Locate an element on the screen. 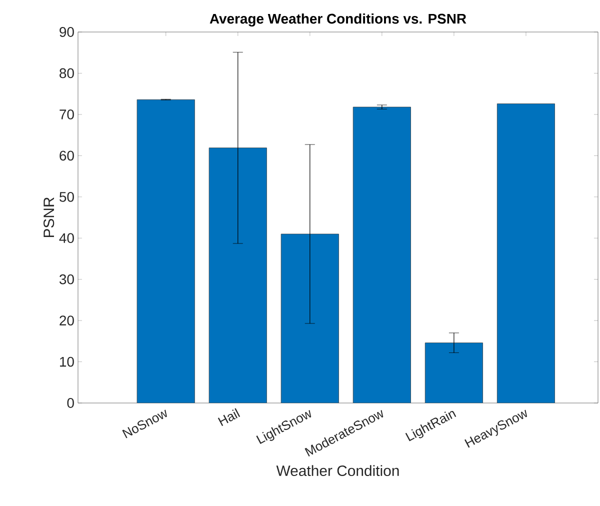 This screenshot has height=506, width=600. y-tick-label: 70 is located at coordinates (67, 115).